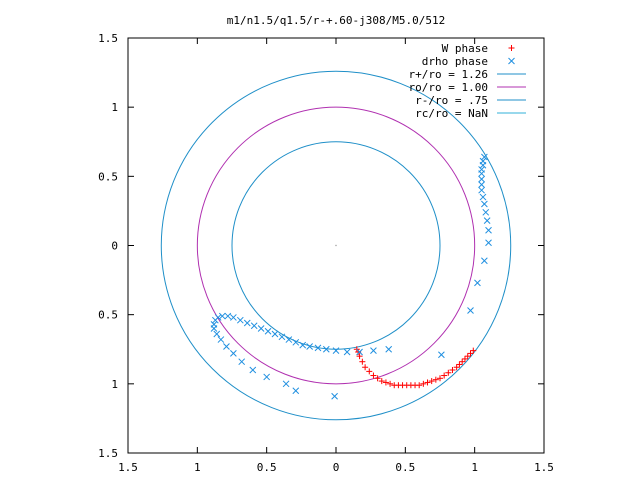 This screenshot has width=640, height=480. What do you see at coordinates (465, 48) in the screenshot?
I see `legend-label-0: W phase` at bounding box center [465, 48].